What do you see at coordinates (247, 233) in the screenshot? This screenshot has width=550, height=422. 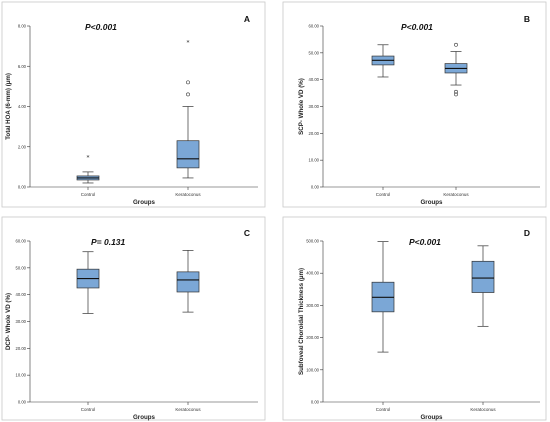 I see `panel-label: C` at bounding box center [247, 233].